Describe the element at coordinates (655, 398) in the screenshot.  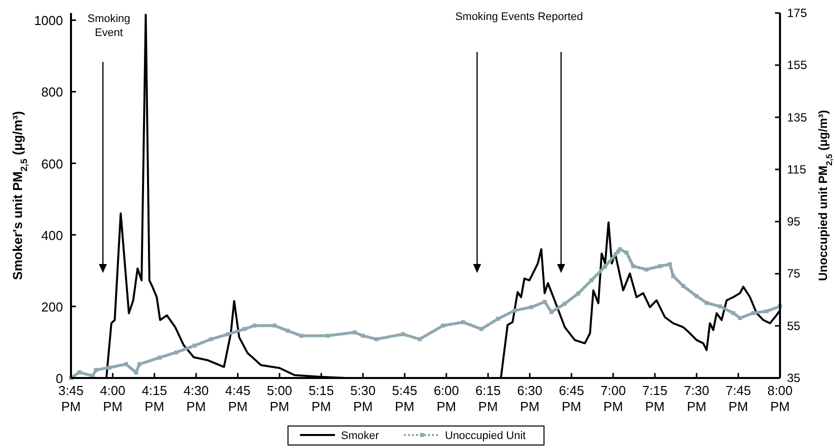
I see `x-tick-label: 7:15 PM` at that location.